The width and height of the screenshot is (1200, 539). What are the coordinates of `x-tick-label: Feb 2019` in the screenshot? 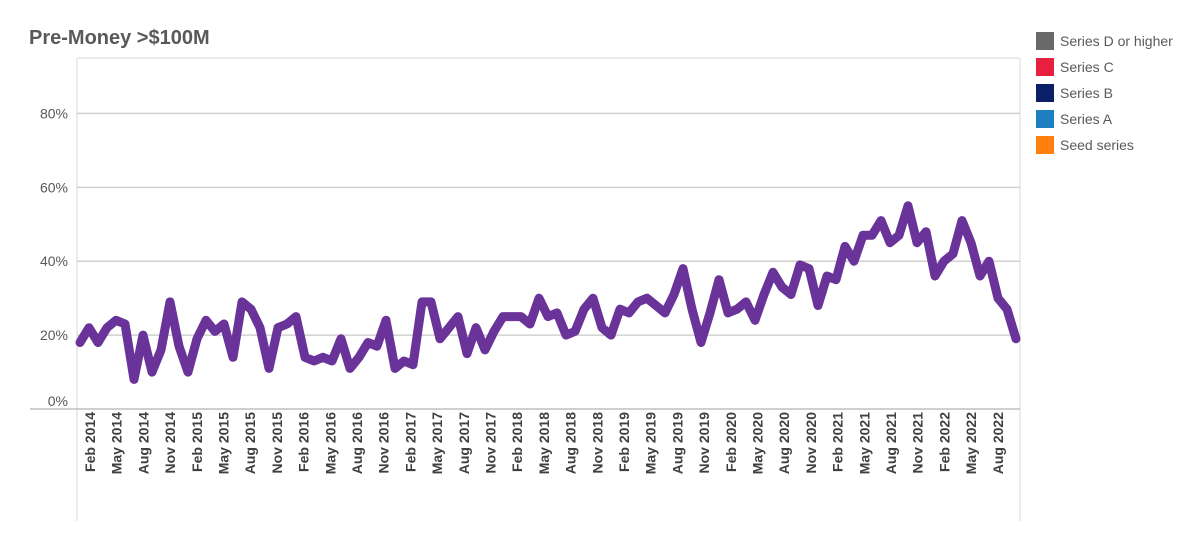 It's located at (624, 442).